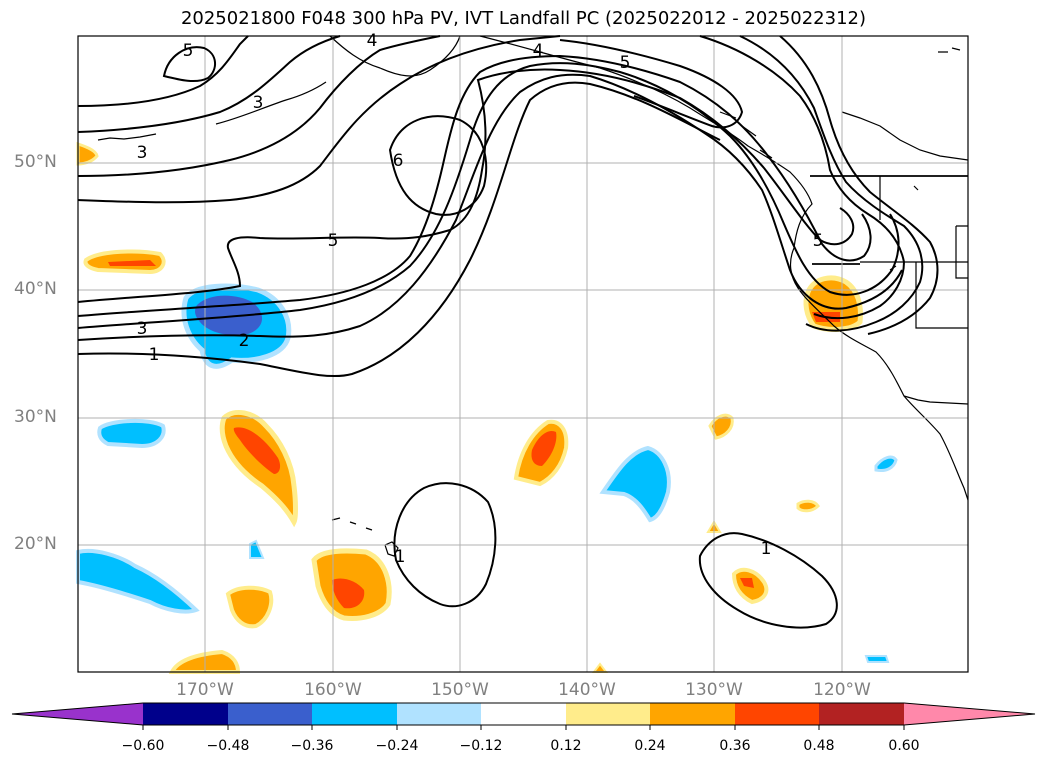 The width and height of the screenshot is (1047, 765). What do you see at coordinates (244, 341) in the screenshot?
I see `contour-label: 2` at bounding box center [244, 341].